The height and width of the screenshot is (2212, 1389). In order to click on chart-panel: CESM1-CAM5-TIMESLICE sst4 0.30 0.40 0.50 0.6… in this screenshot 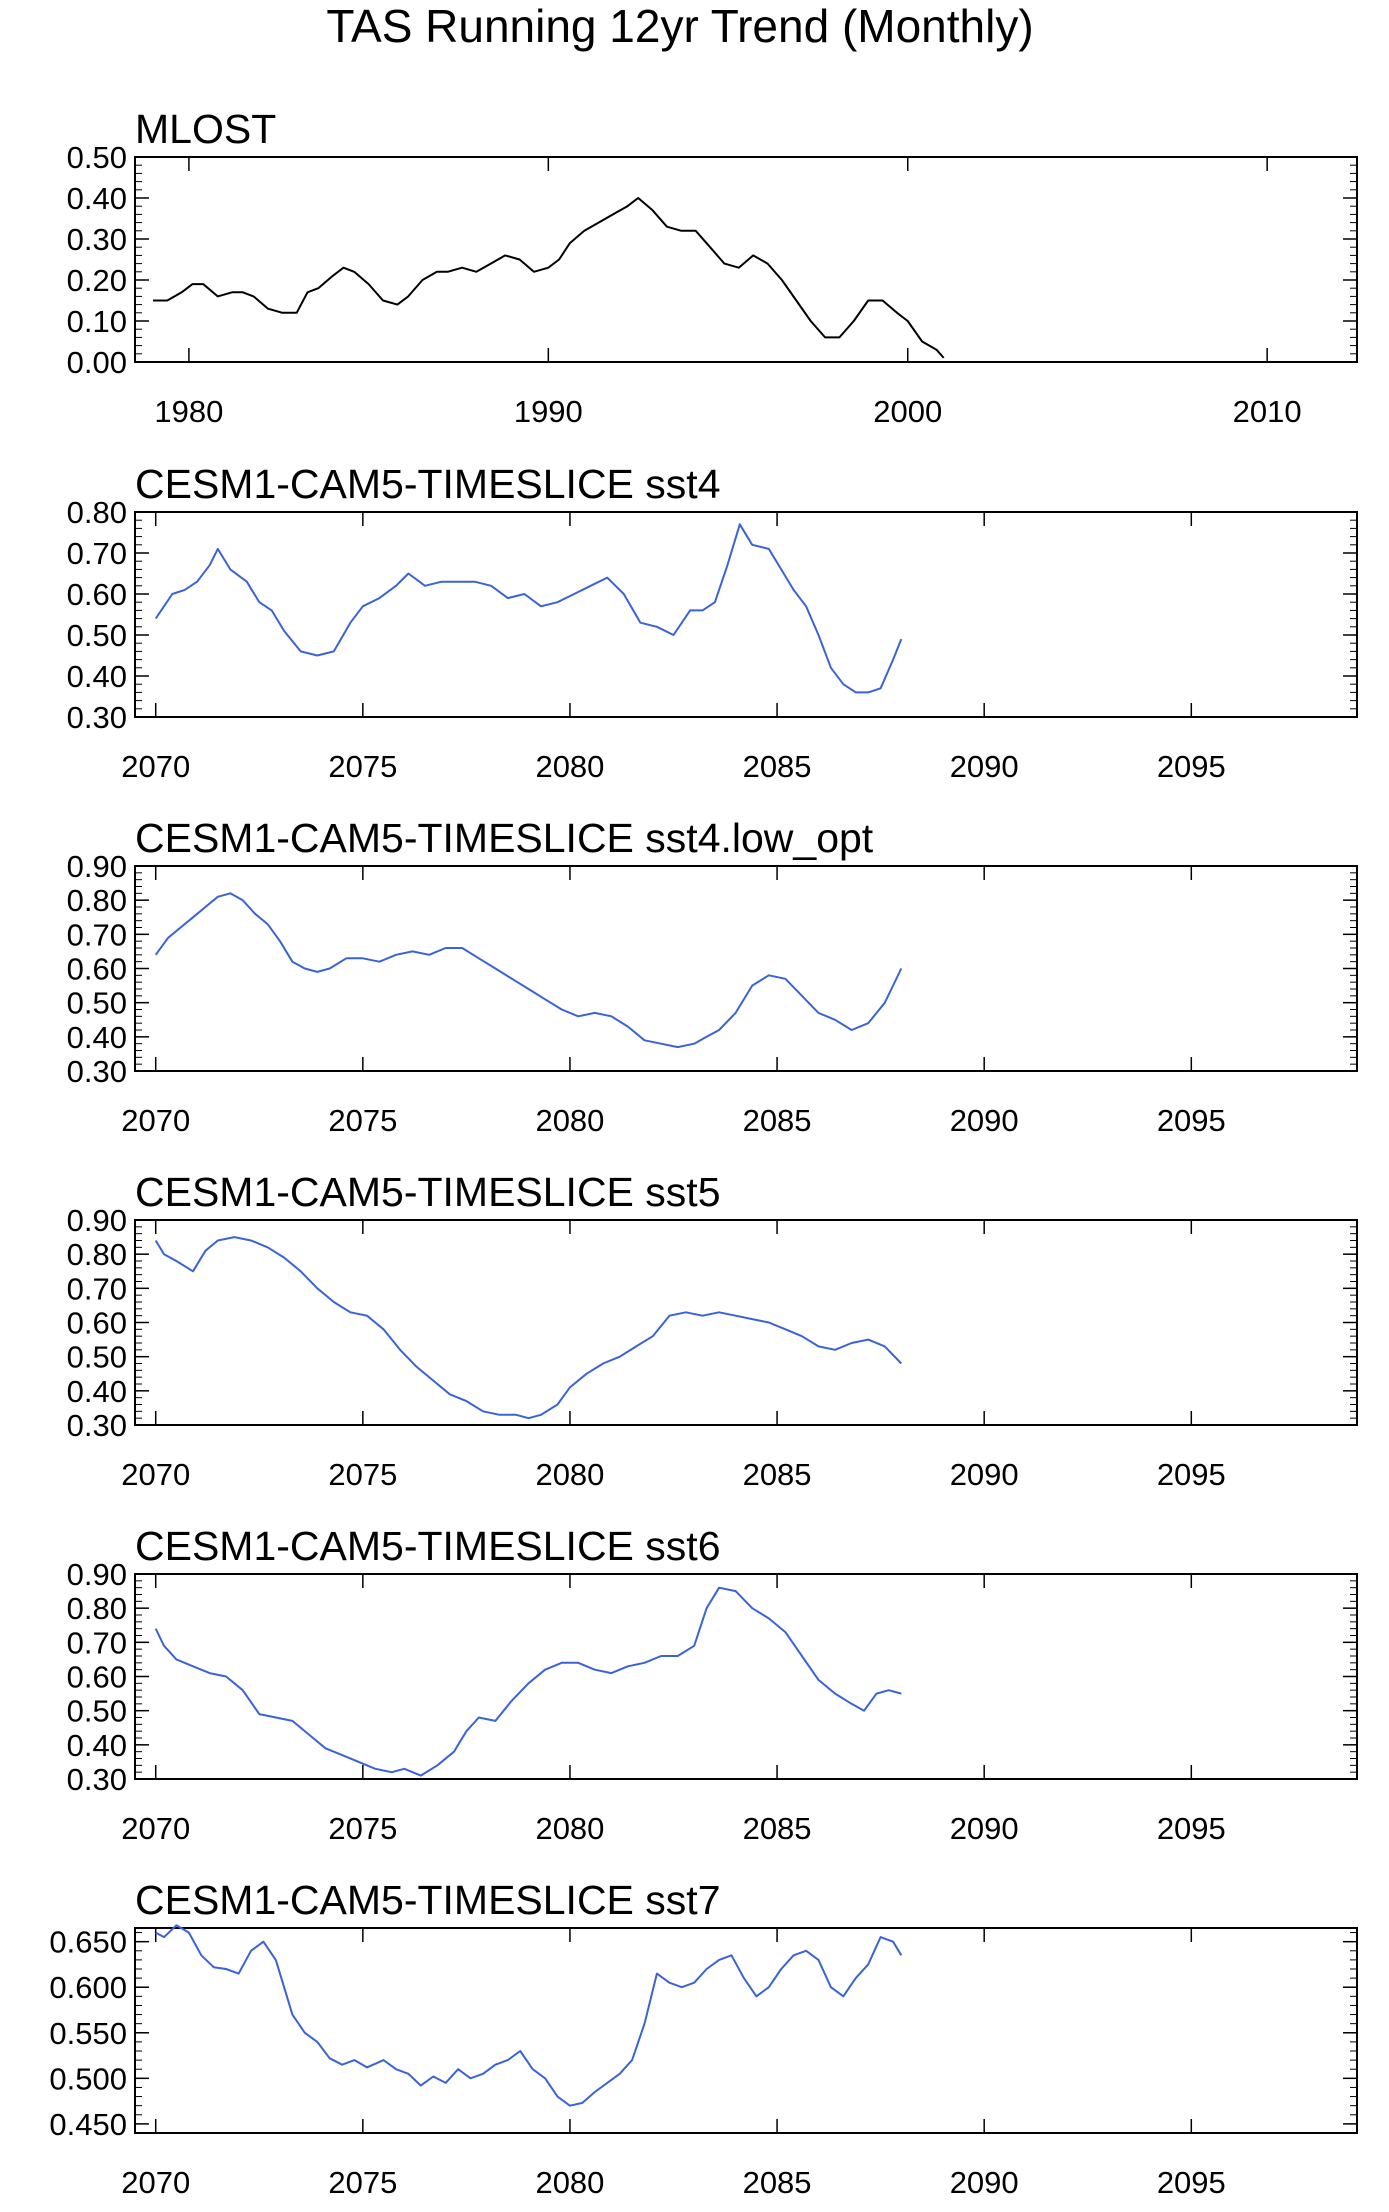, I will do `click(712, 622)`.